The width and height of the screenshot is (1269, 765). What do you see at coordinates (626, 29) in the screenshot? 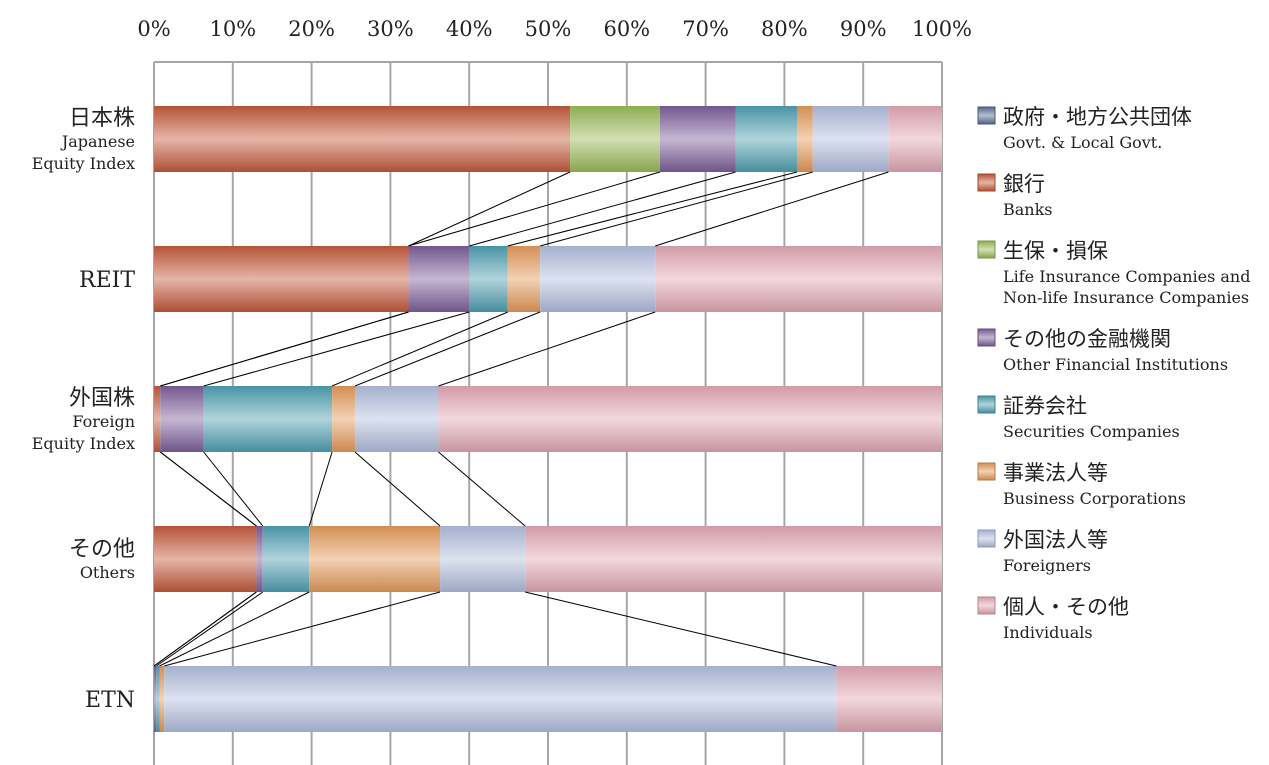
I see `x-tick-label: 60%` at bounding box center [626, 29].